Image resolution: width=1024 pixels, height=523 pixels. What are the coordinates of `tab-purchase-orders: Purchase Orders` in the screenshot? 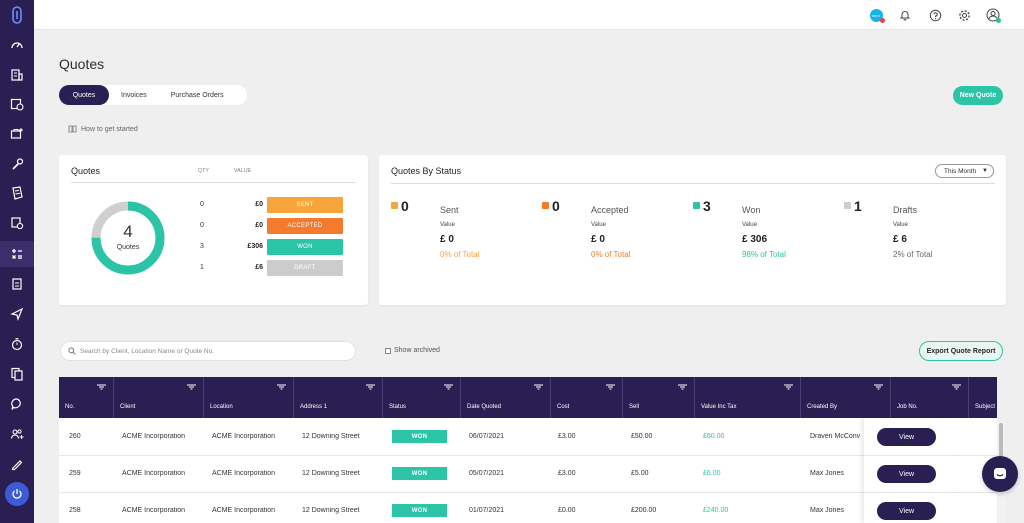 It's located at (197, 95).